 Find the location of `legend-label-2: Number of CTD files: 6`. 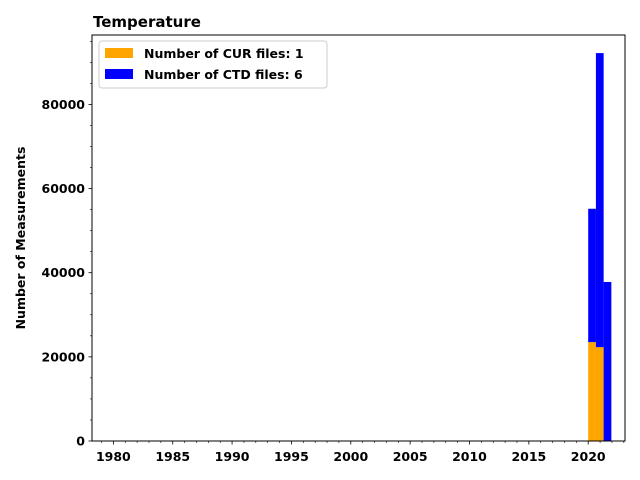

legend-label-2: Number of CTD files: 6 is located at coordinates (223, 74).